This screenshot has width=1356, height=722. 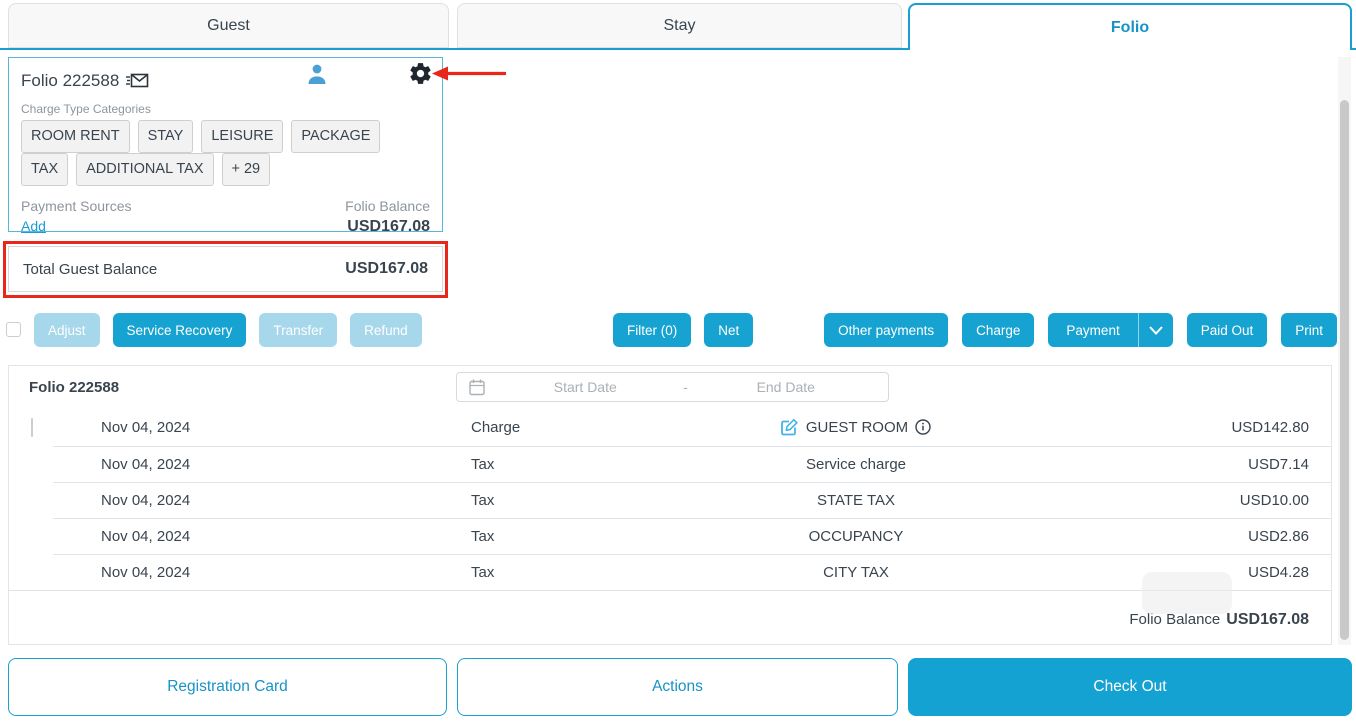 What do you see at coordinates (420, 73) in the screenshot?
I see `gear-icon` at bounding box center [420, 73].